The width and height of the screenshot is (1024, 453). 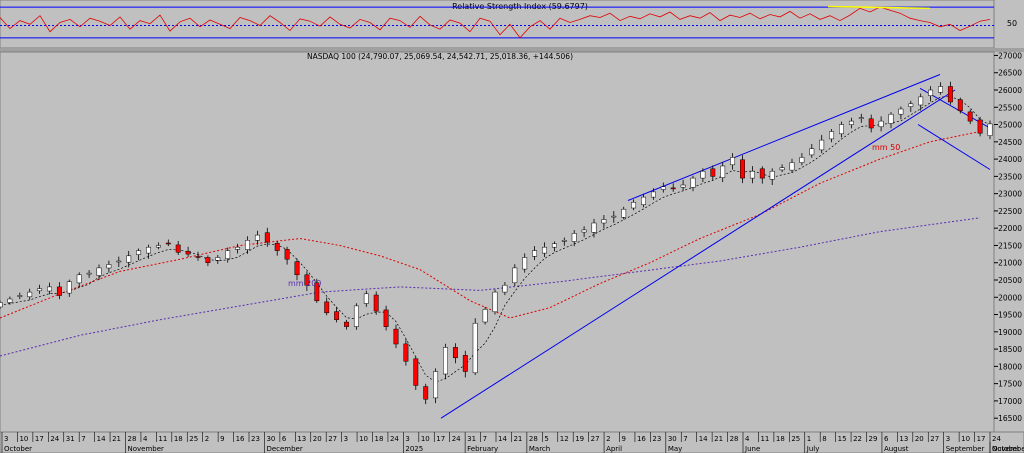 I want to click on ma200-label: mm 200, so click(x=304, y=283).